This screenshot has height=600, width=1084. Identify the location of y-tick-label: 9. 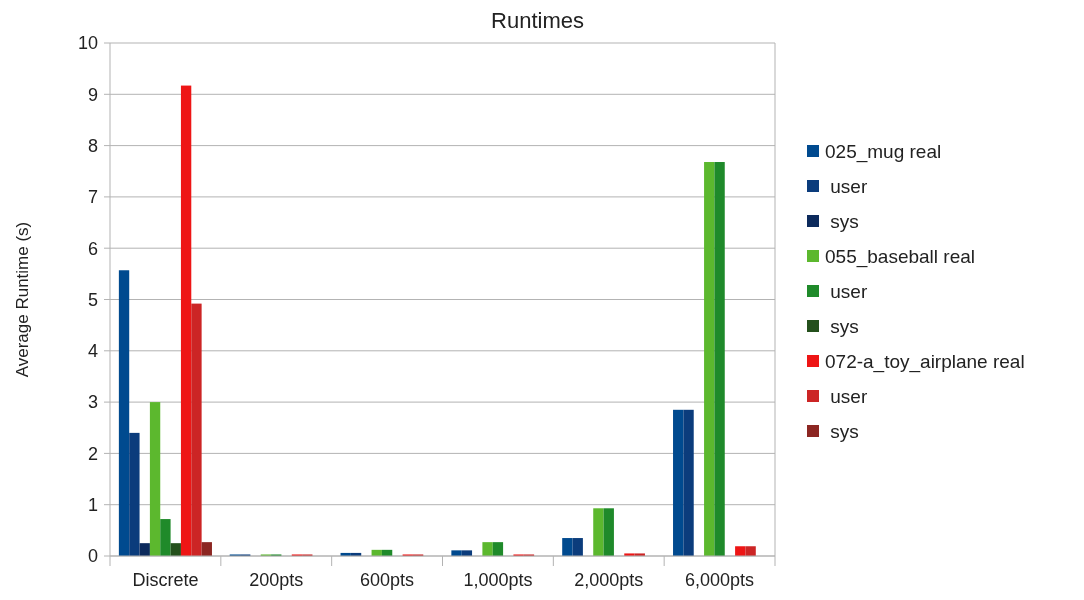
(92, 94).